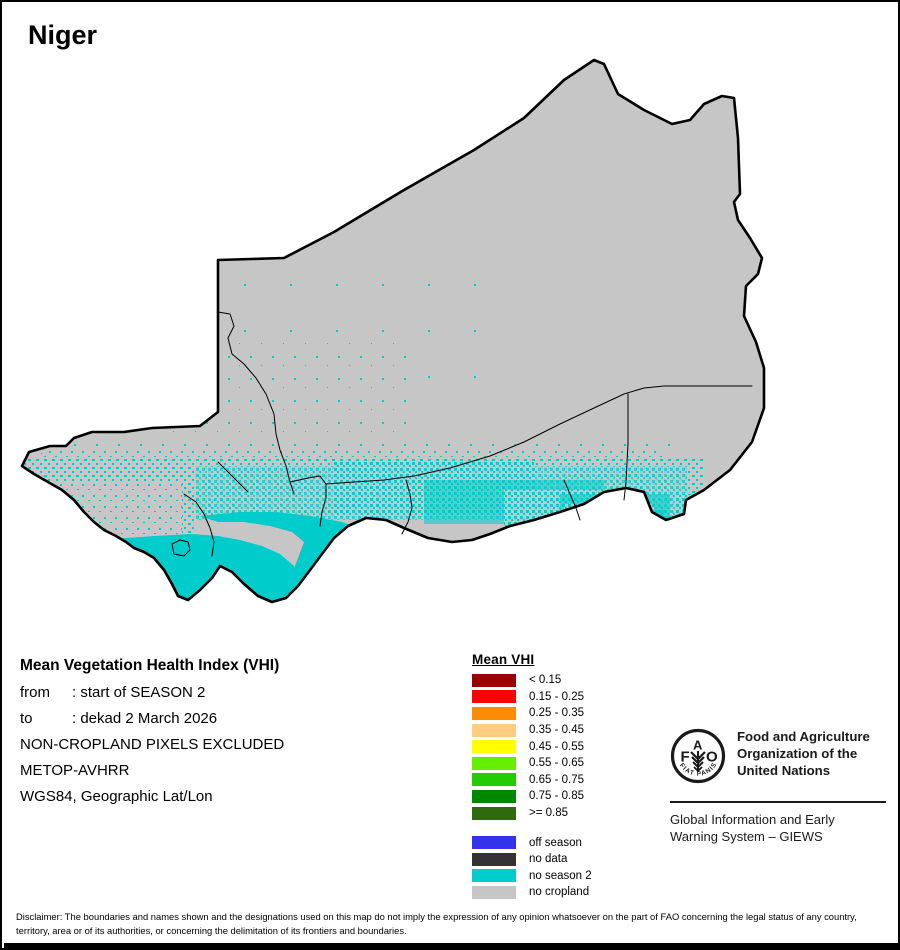 The height and width of the screenshot is (950, 900). Describe the element at coordinates (778, 802) in the screenshot. I see `fao-divider` at that location.